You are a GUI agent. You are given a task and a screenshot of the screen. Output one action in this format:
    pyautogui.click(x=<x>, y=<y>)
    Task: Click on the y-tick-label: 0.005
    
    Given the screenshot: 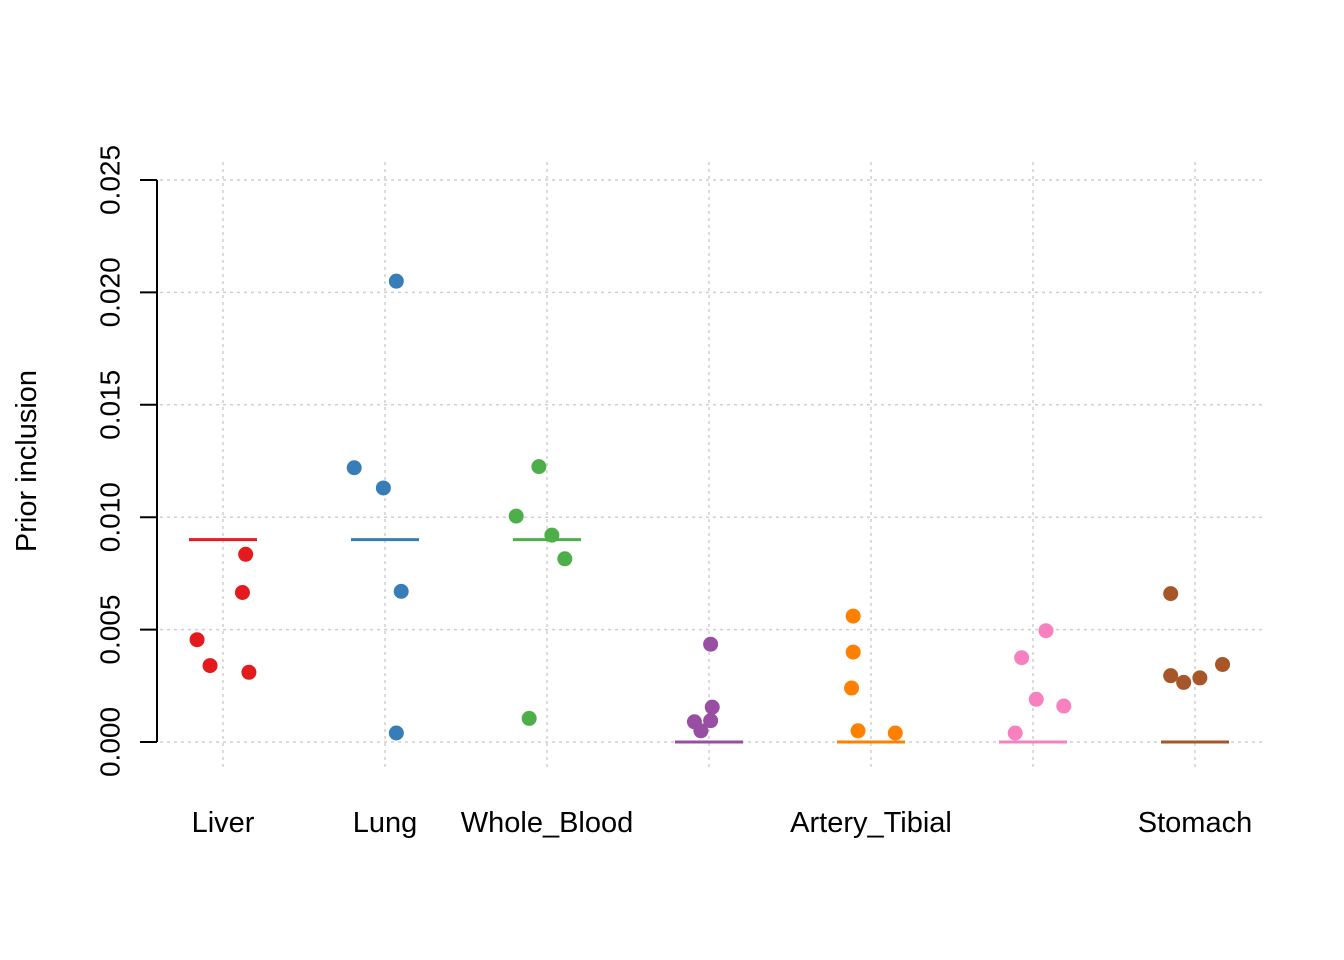 What is the action you would take?
    pyautogui.click(x=110, y=630)
    